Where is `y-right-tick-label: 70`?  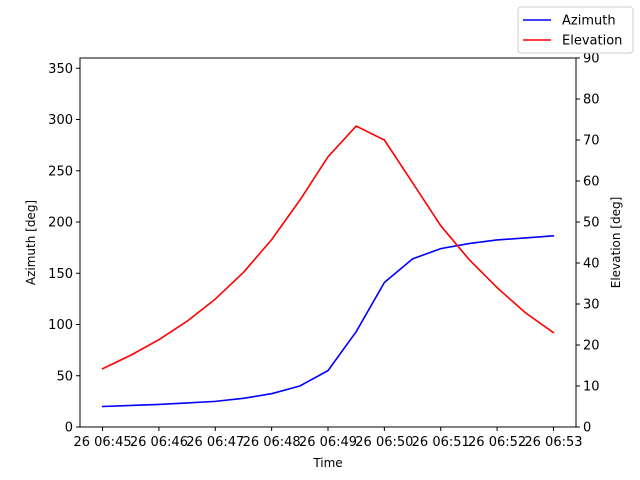 y-right-tick-label: 70 is located at coordinates (591, 141).